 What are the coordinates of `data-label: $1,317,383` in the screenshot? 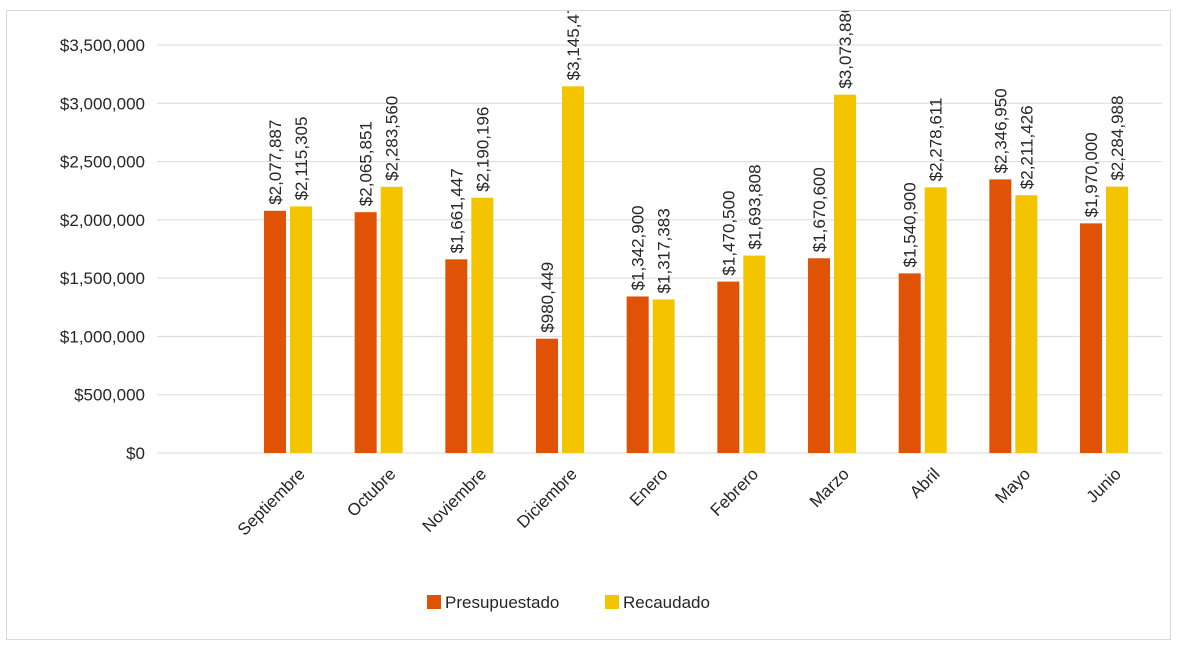 It's located at (664, 250).